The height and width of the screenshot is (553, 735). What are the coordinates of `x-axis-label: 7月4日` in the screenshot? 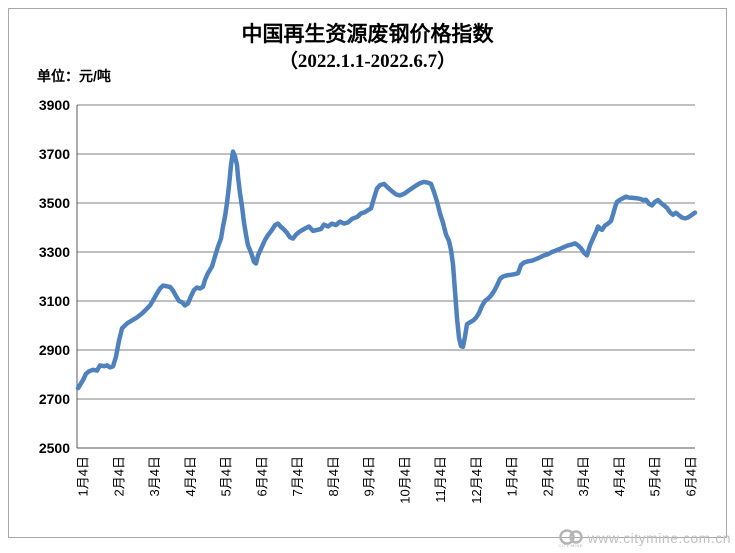 It's located at (297, 476).